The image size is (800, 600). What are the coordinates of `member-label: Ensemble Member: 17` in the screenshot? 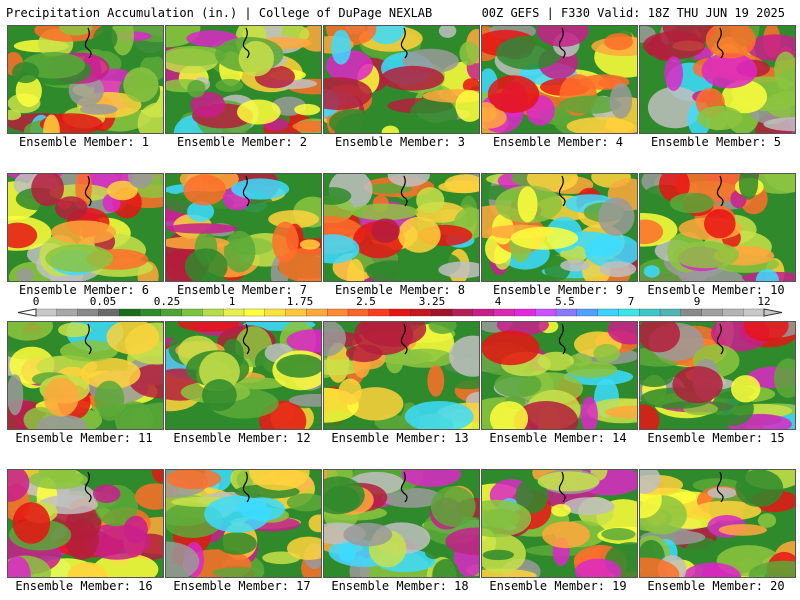 It's located at (242, 586).